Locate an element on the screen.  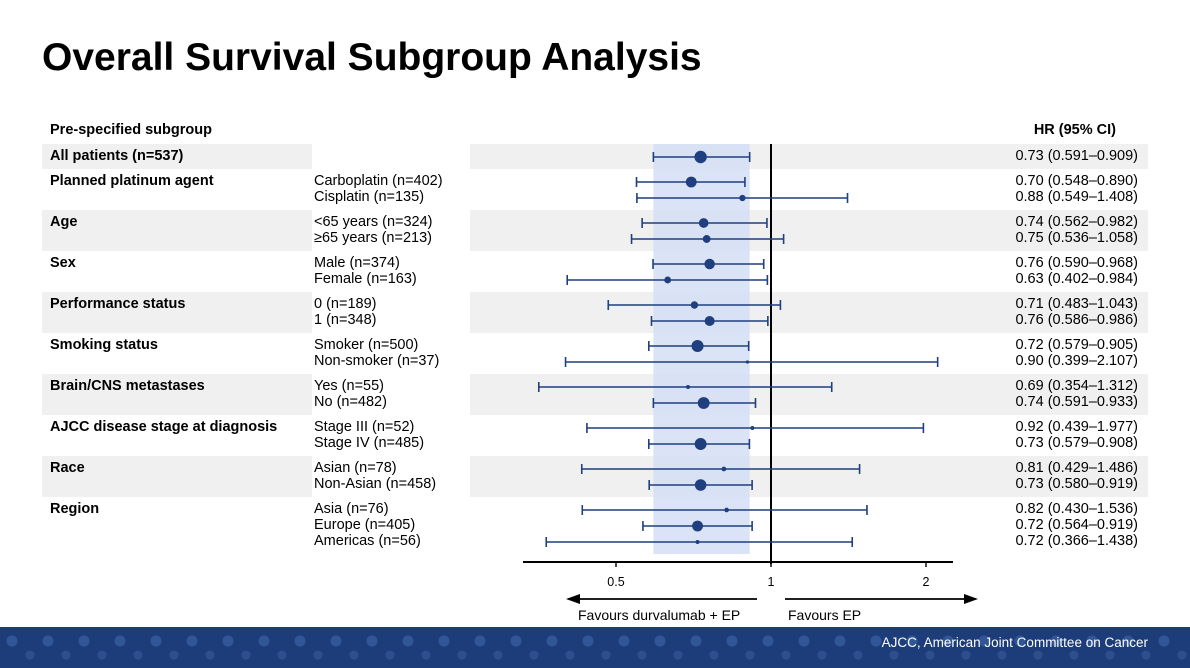
subgroup-label: 1 (n=348) is located at coordinates (345, 320).